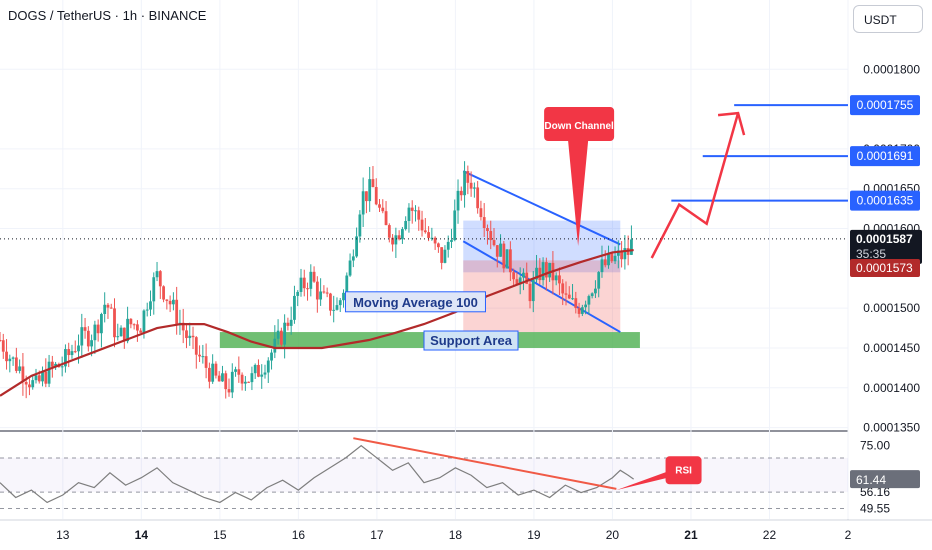 This screenshot has height=550, width=932. What do you see at coordinates (415, 302) in the screenshot?
I see `ma-label: Moving Average 100` at bounding box center [415, 302].